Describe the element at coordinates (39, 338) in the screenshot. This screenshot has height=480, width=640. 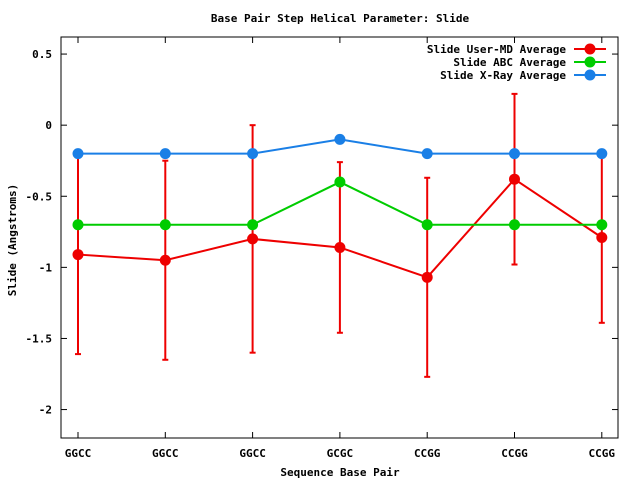
I see `y-tick-label: -1.5` at that location.